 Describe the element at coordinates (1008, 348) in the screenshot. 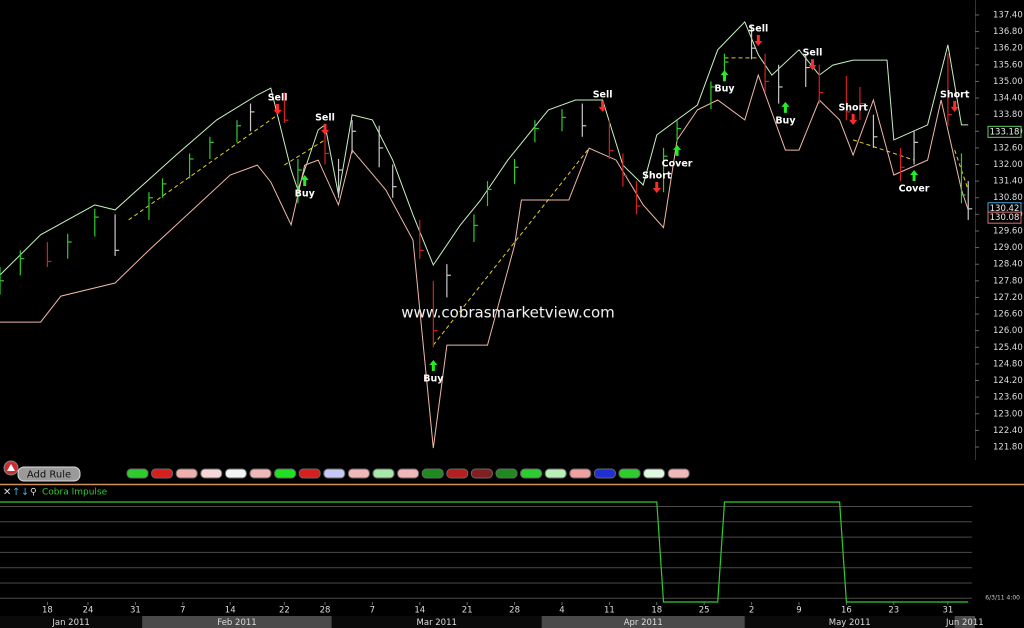

I see `y-tick-label: 125.40` at that location.